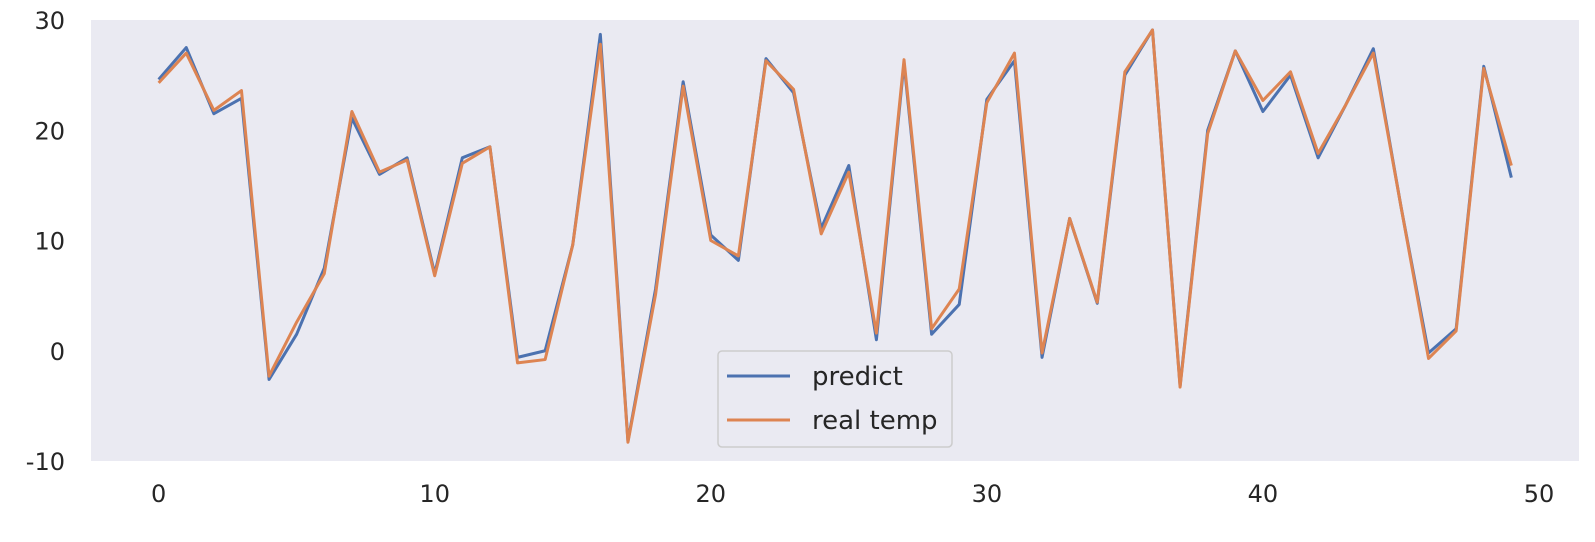 The image size is (1595, 542). I want to click on y-tick-label: 10, so click(49, 242).